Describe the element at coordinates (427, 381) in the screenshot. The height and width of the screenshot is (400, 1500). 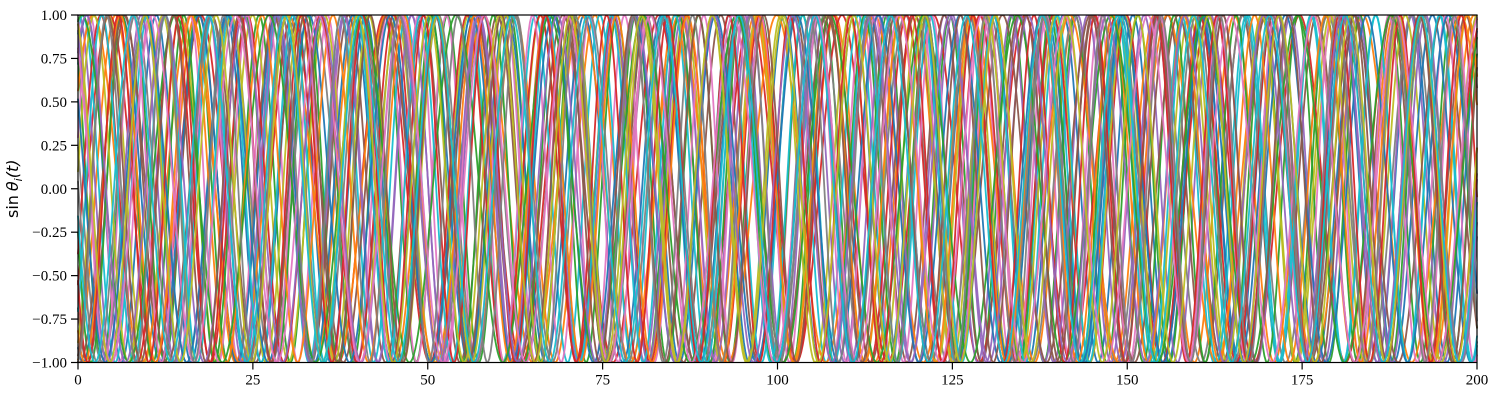
I see `x-tick-label: 50` at that location.